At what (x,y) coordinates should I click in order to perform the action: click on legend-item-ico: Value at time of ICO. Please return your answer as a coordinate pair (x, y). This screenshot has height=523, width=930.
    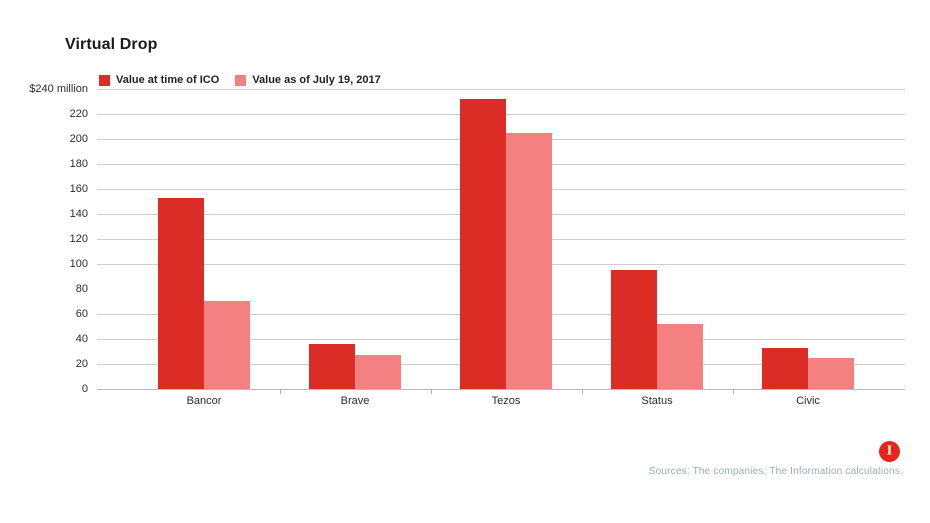
    Looking at the image, I should click on (159, 80).